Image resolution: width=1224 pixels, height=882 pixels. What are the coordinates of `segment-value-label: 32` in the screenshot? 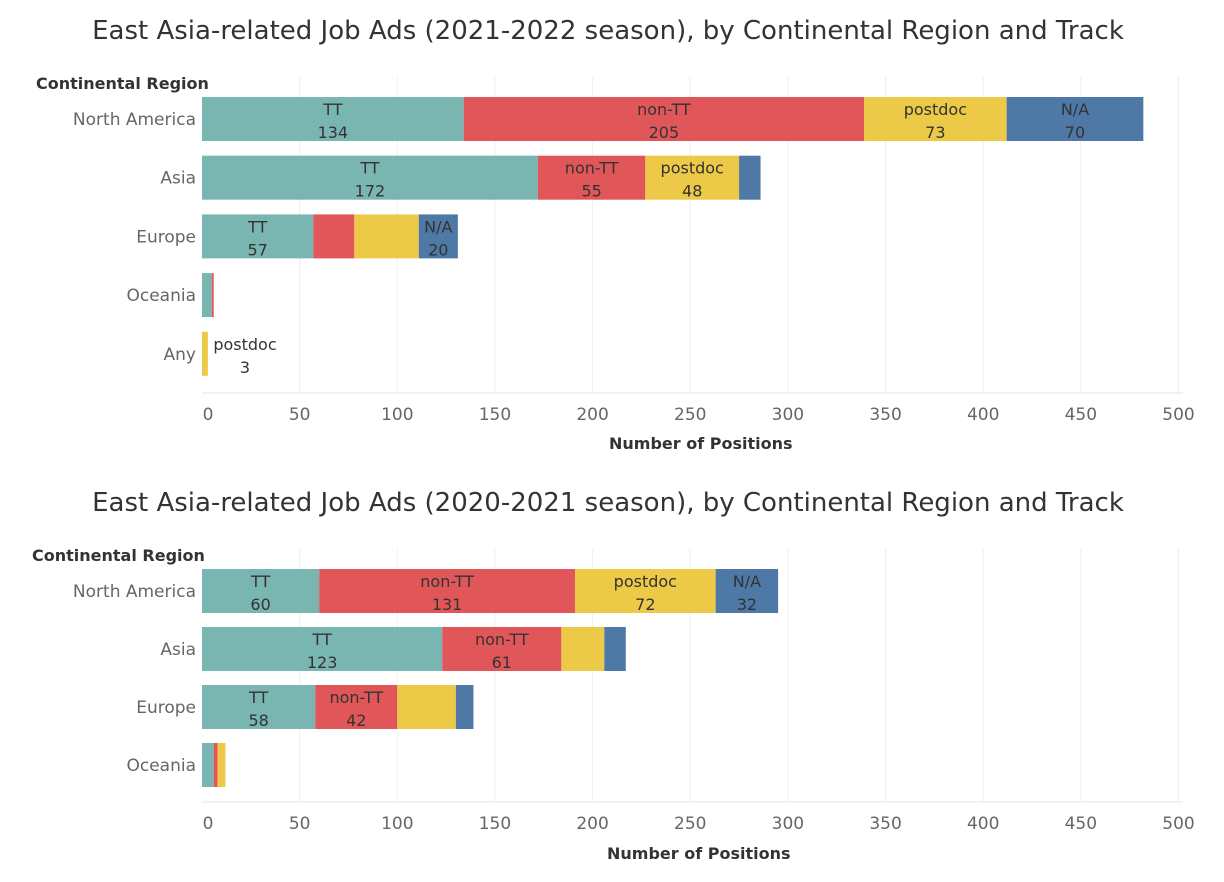 It's located at (747, 604).